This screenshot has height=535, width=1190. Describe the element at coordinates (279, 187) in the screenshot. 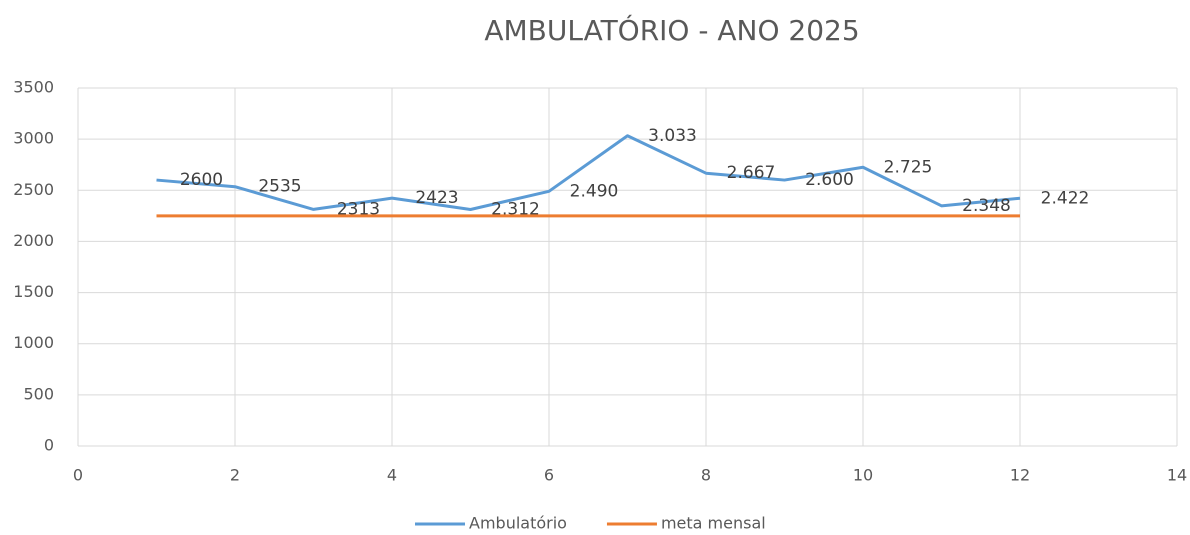

I see `data-label: 2535` at that location.